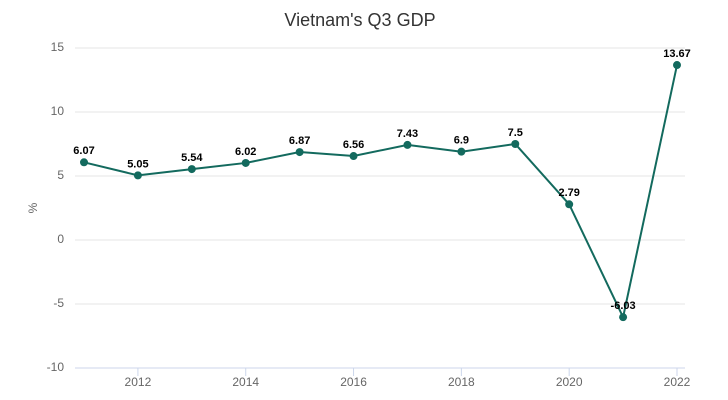 This screenshot has height=400, width=728. What do you see at coordinates (461, 382) in the screenshot?
I see `x-tick-label: 2018` at bounding box center [461, 382].